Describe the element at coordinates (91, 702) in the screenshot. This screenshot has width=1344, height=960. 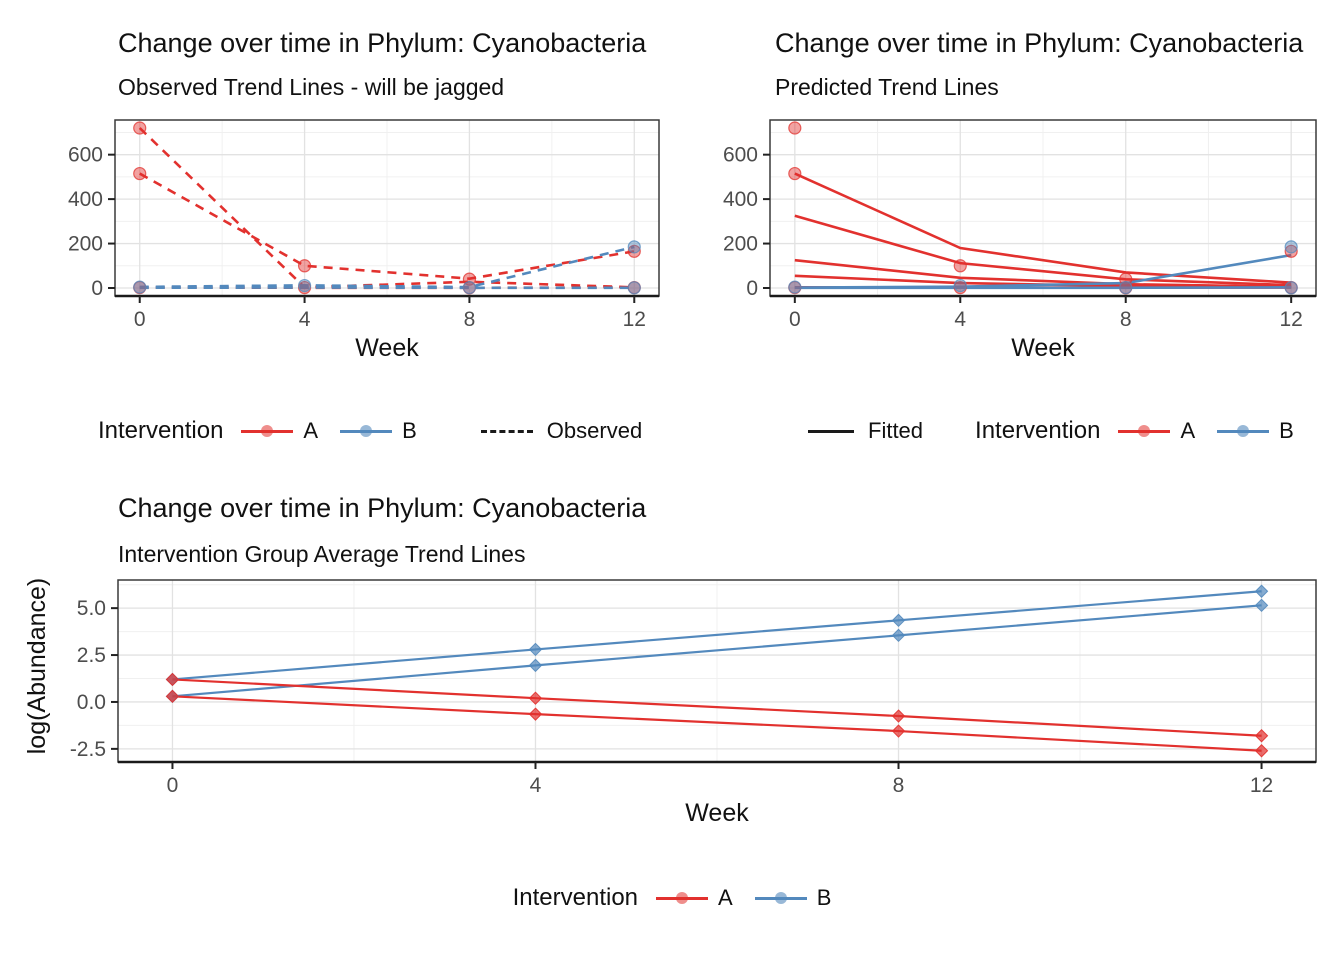
I see `svg-text: 0.0` at that location.